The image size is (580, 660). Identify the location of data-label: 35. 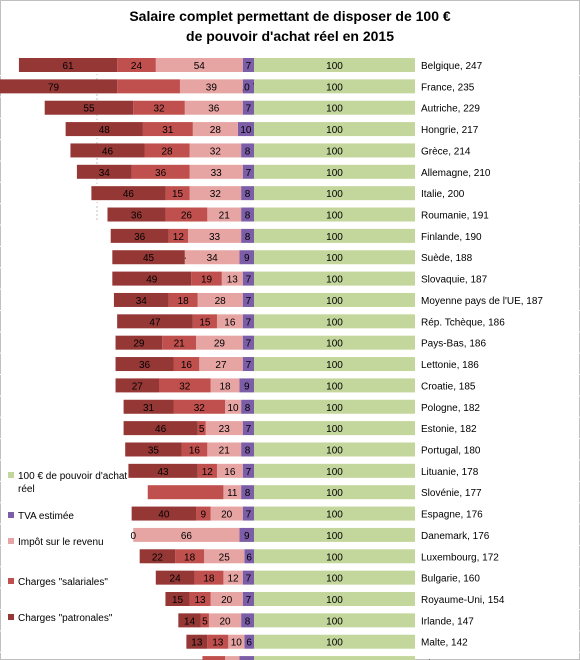
(154, 450).